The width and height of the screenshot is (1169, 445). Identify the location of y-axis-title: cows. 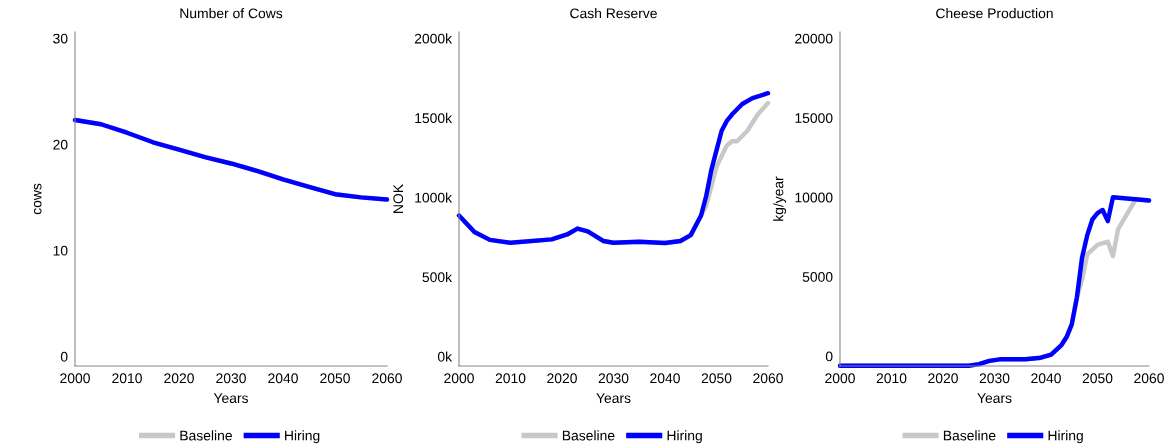
(37, 199).